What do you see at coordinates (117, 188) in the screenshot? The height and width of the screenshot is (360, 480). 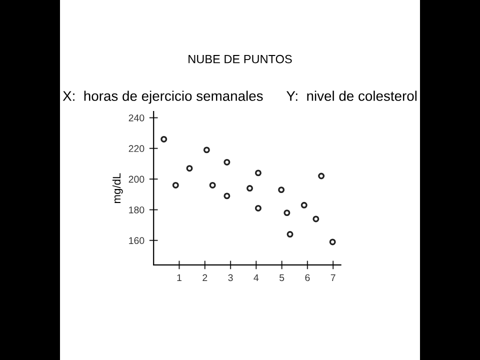 I see `y-axis-title: mg/dL` at bounding box center [117, 188].